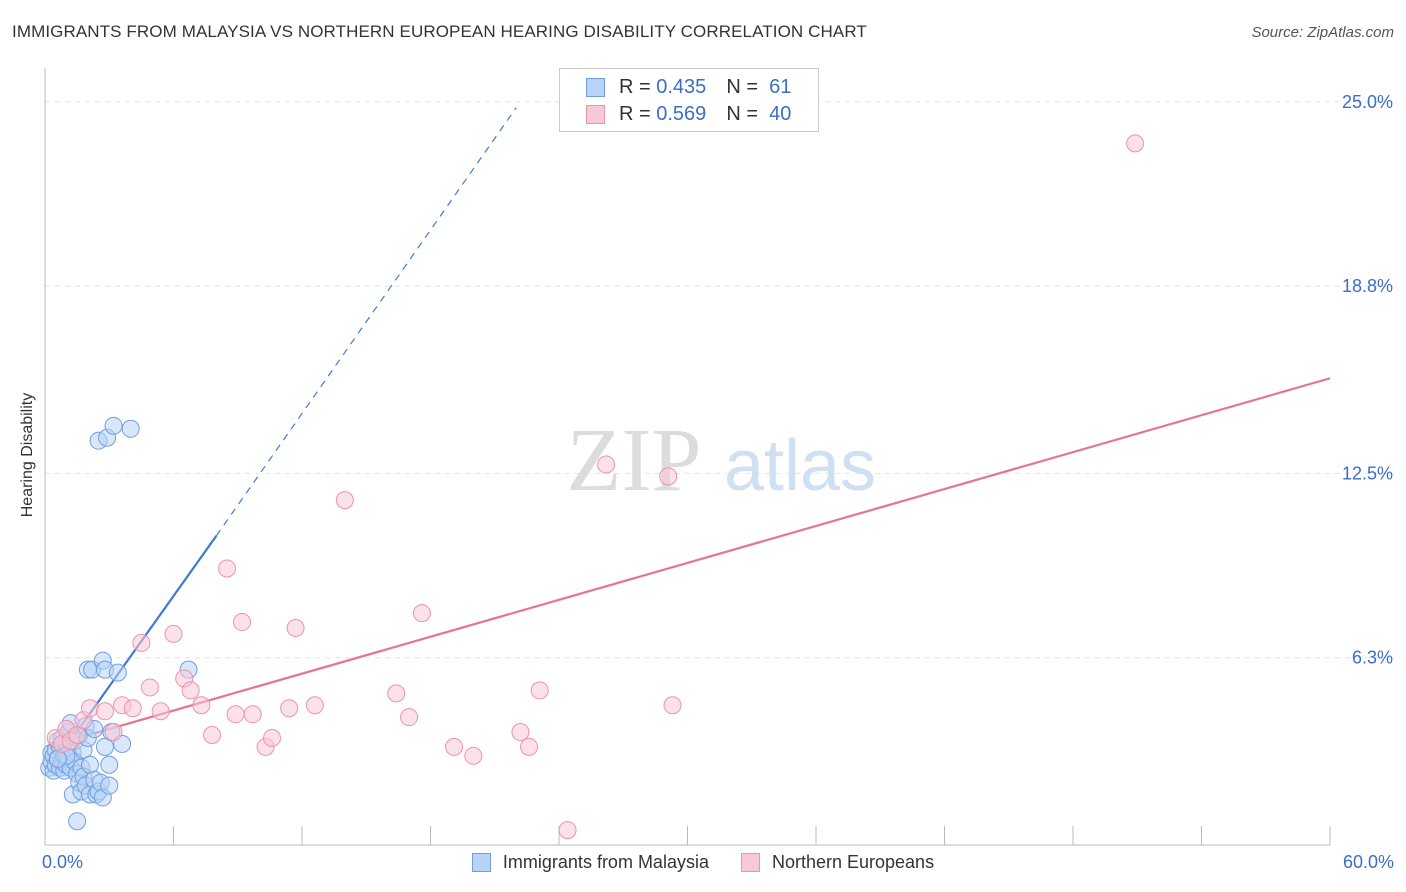 The image size is (1406, 892). Describe the element at coordinates (853, 862) in the screenshot. I see `series-name-northern-europeans: Northern Europeans` at that location.